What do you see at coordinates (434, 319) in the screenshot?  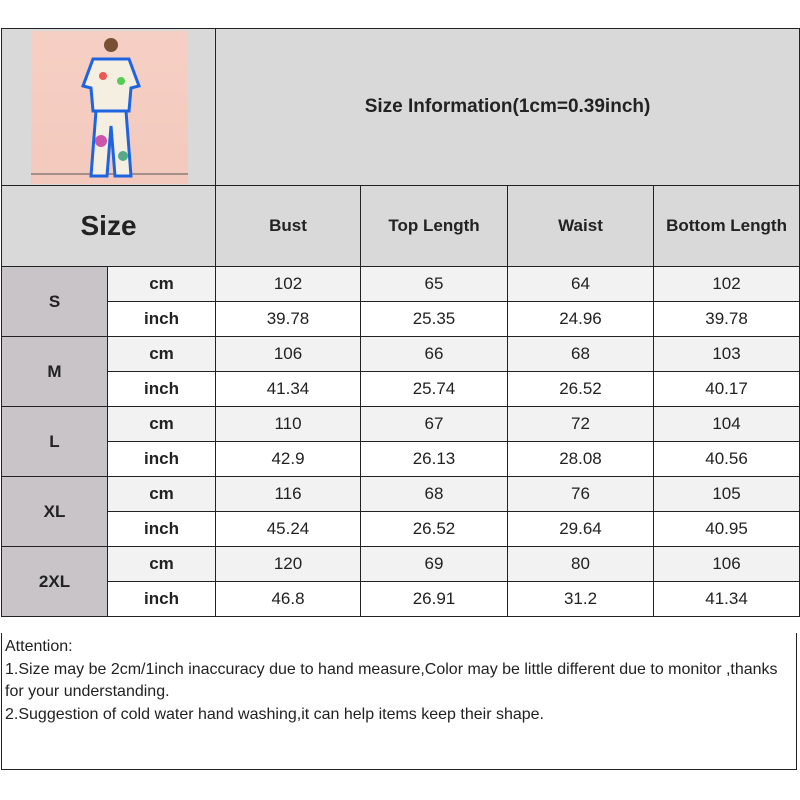 I see `measurement-cell: 25.35` at bounding box center [434, 319].